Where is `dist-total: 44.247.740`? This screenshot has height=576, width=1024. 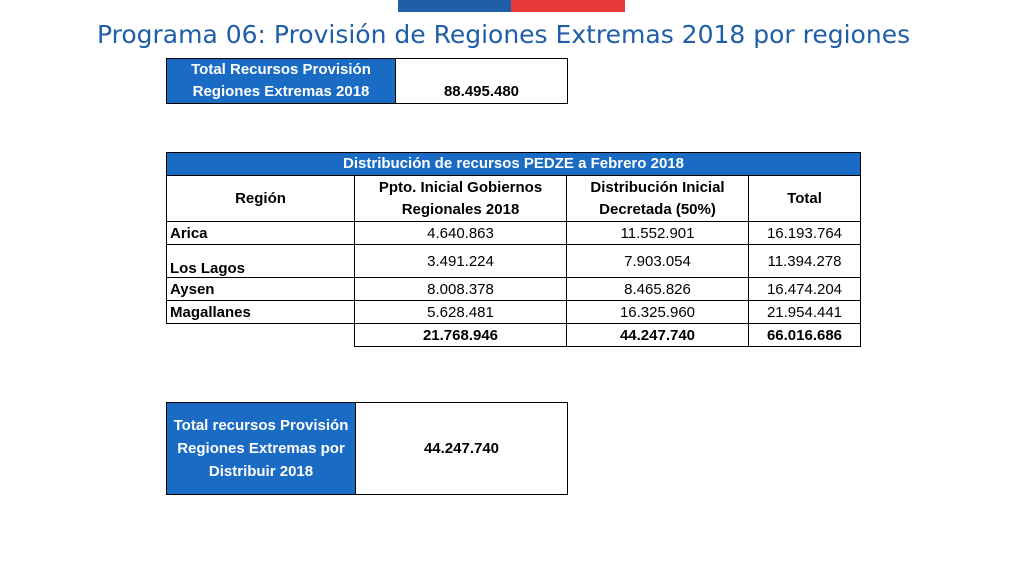 dist-total: 44.247.740 is located at coordinates (657, 335).